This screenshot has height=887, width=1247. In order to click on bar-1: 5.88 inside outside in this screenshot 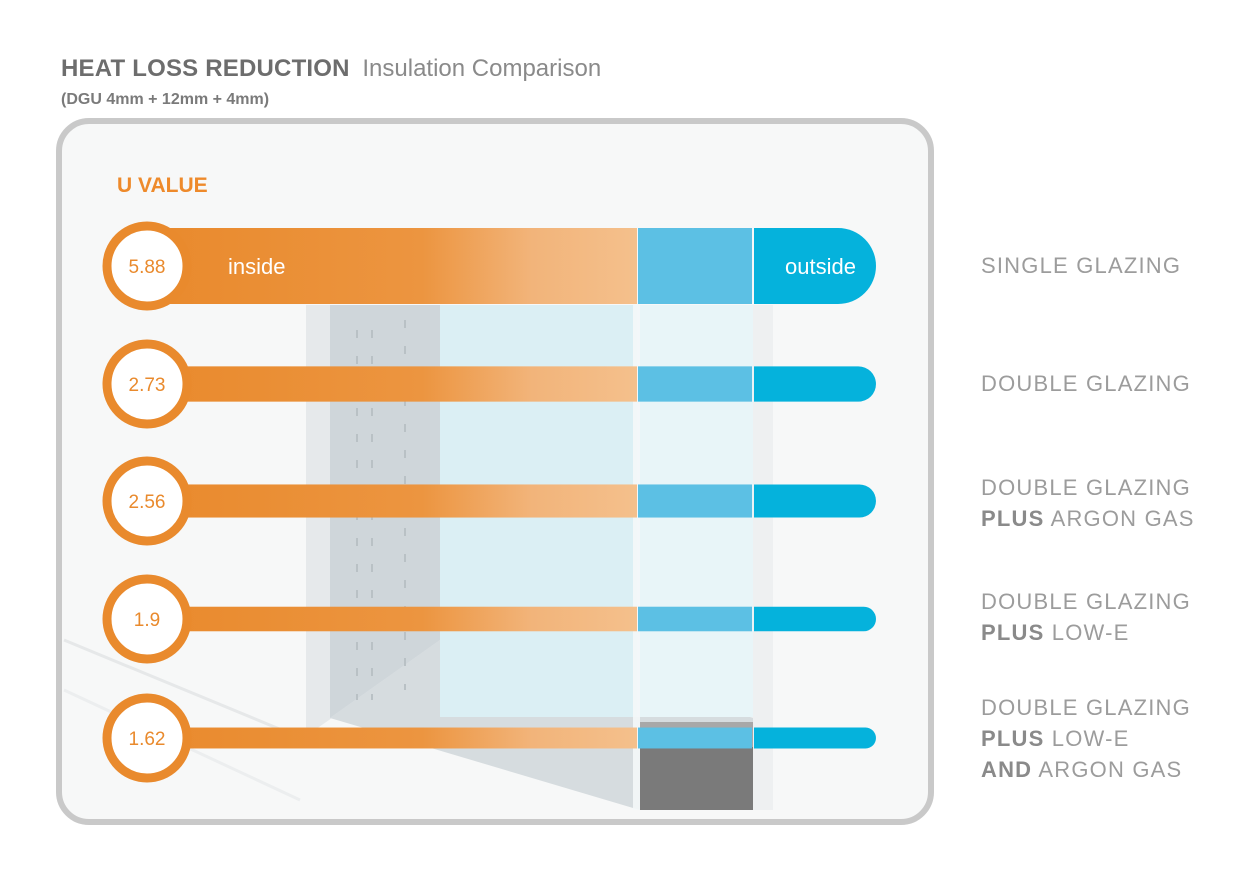, I will do `click(489, 266)`.